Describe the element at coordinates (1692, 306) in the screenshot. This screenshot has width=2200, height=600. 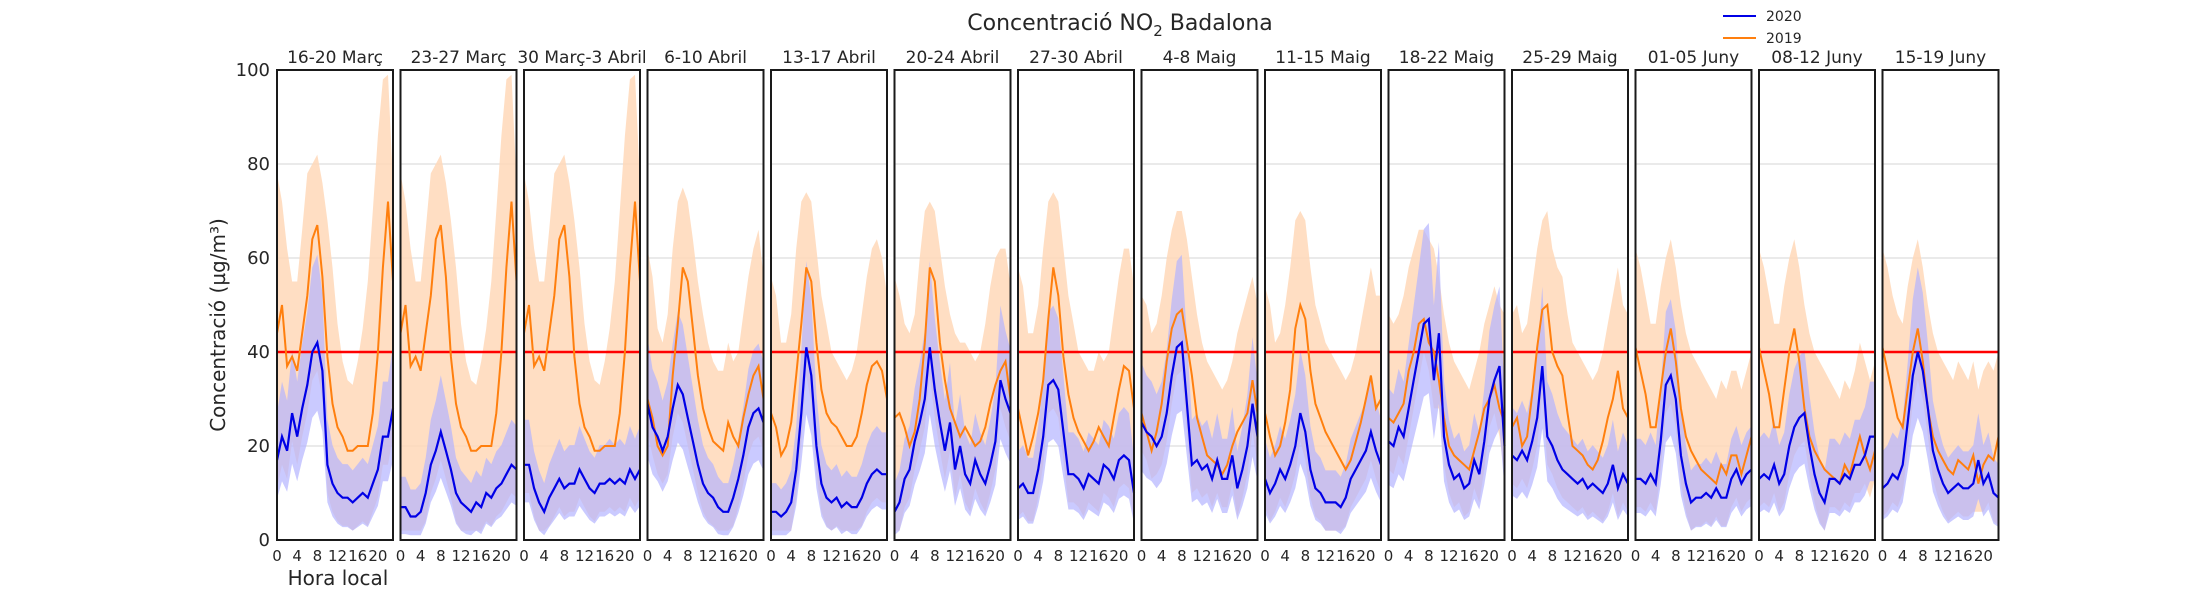
I see `panel: 01-05 Juny 0 4 8 12 16 20` at that location.